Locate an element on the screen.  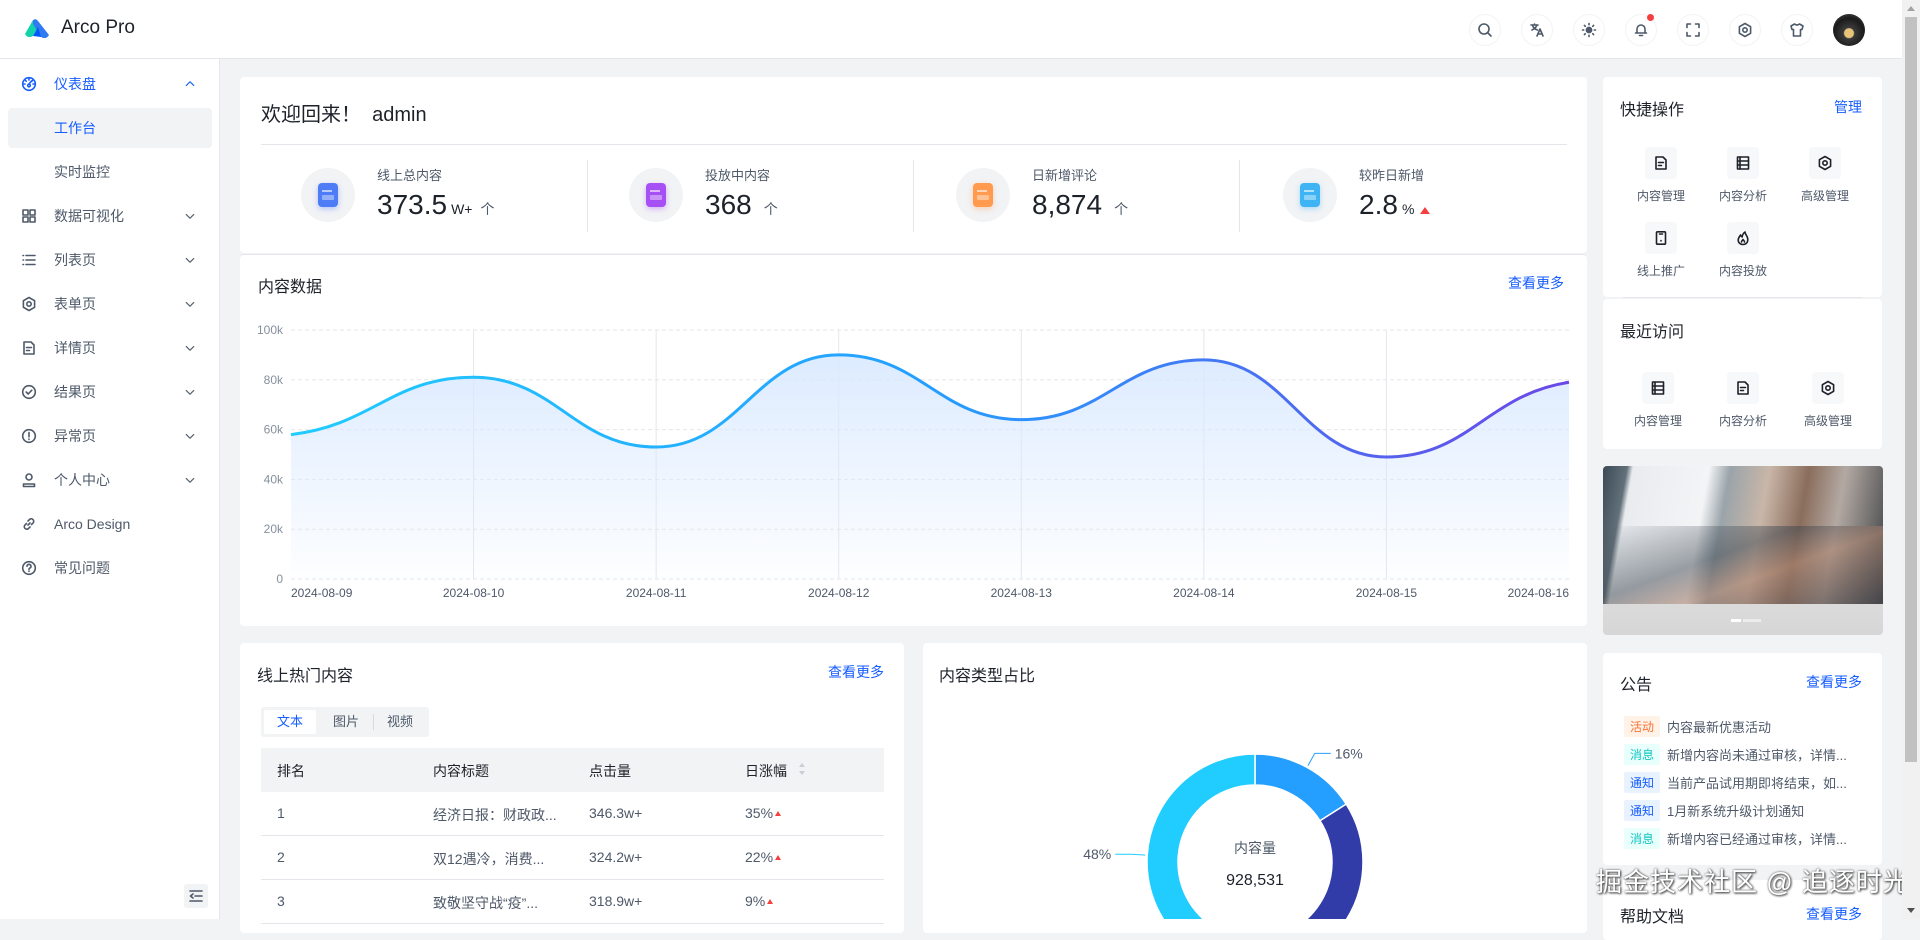
table-cell: 3 is located at coordinates (281, 901).